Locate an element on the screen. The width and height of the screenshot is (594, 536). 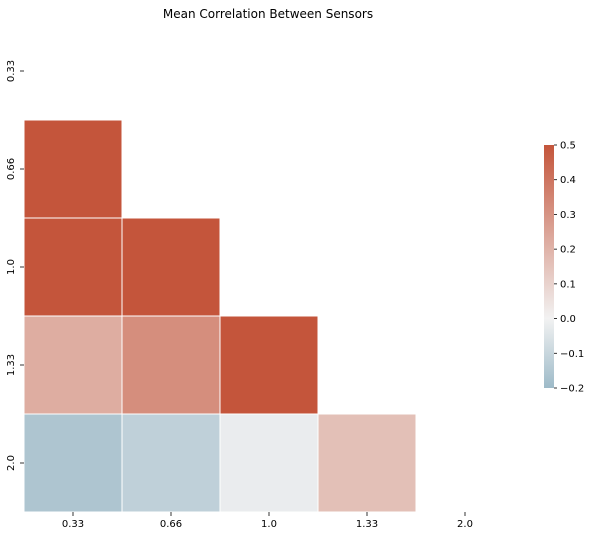
y-tick-label: 0.66 is located at coordinates (11, 169).